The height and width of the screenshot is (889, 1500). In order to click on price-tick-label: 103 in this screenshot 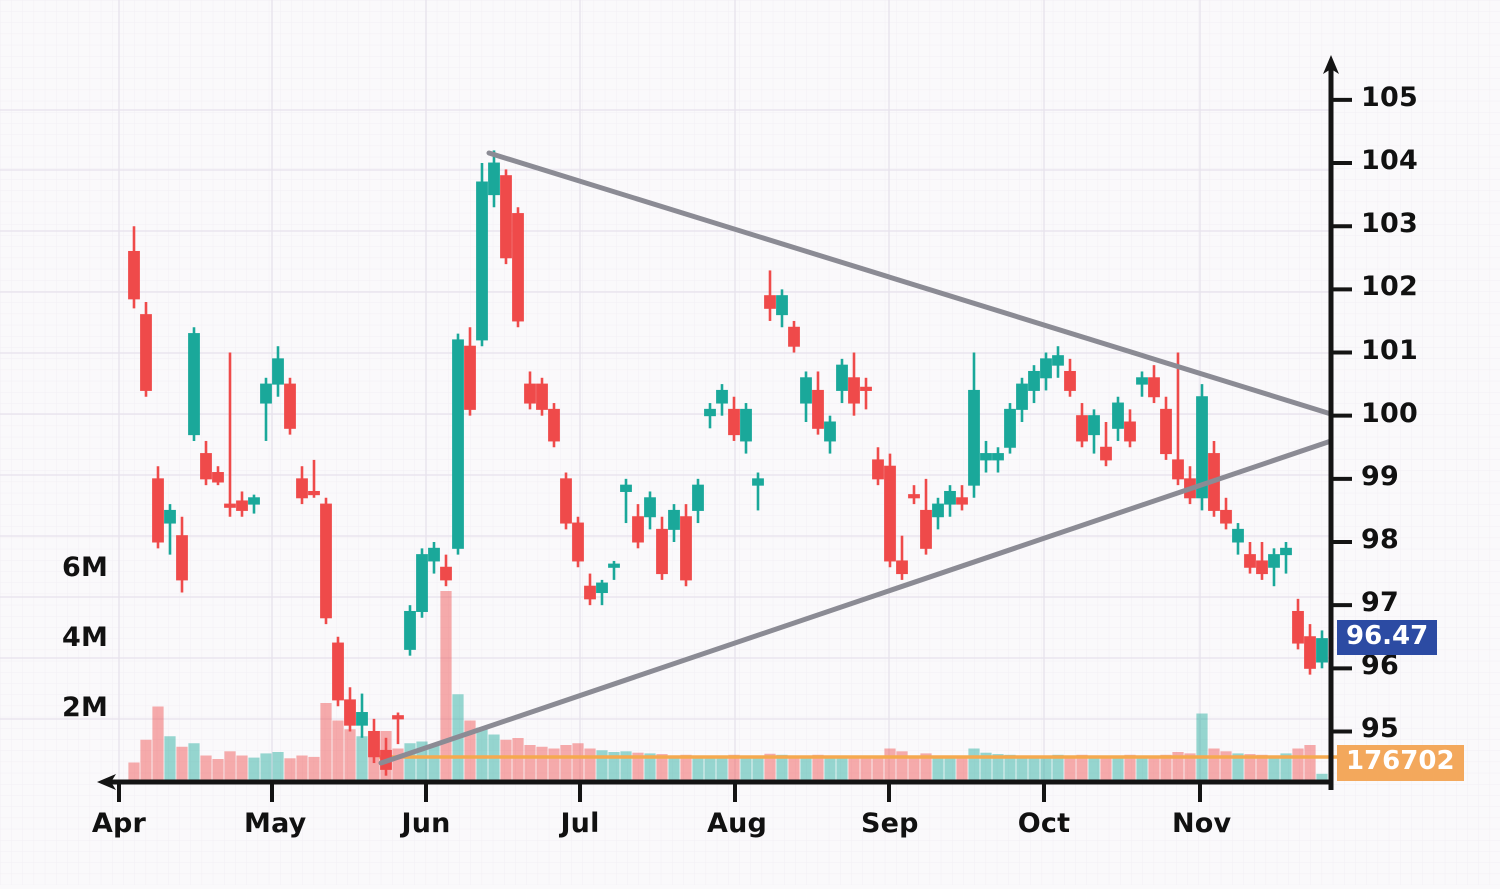, I will do `click(1389, 224)`.